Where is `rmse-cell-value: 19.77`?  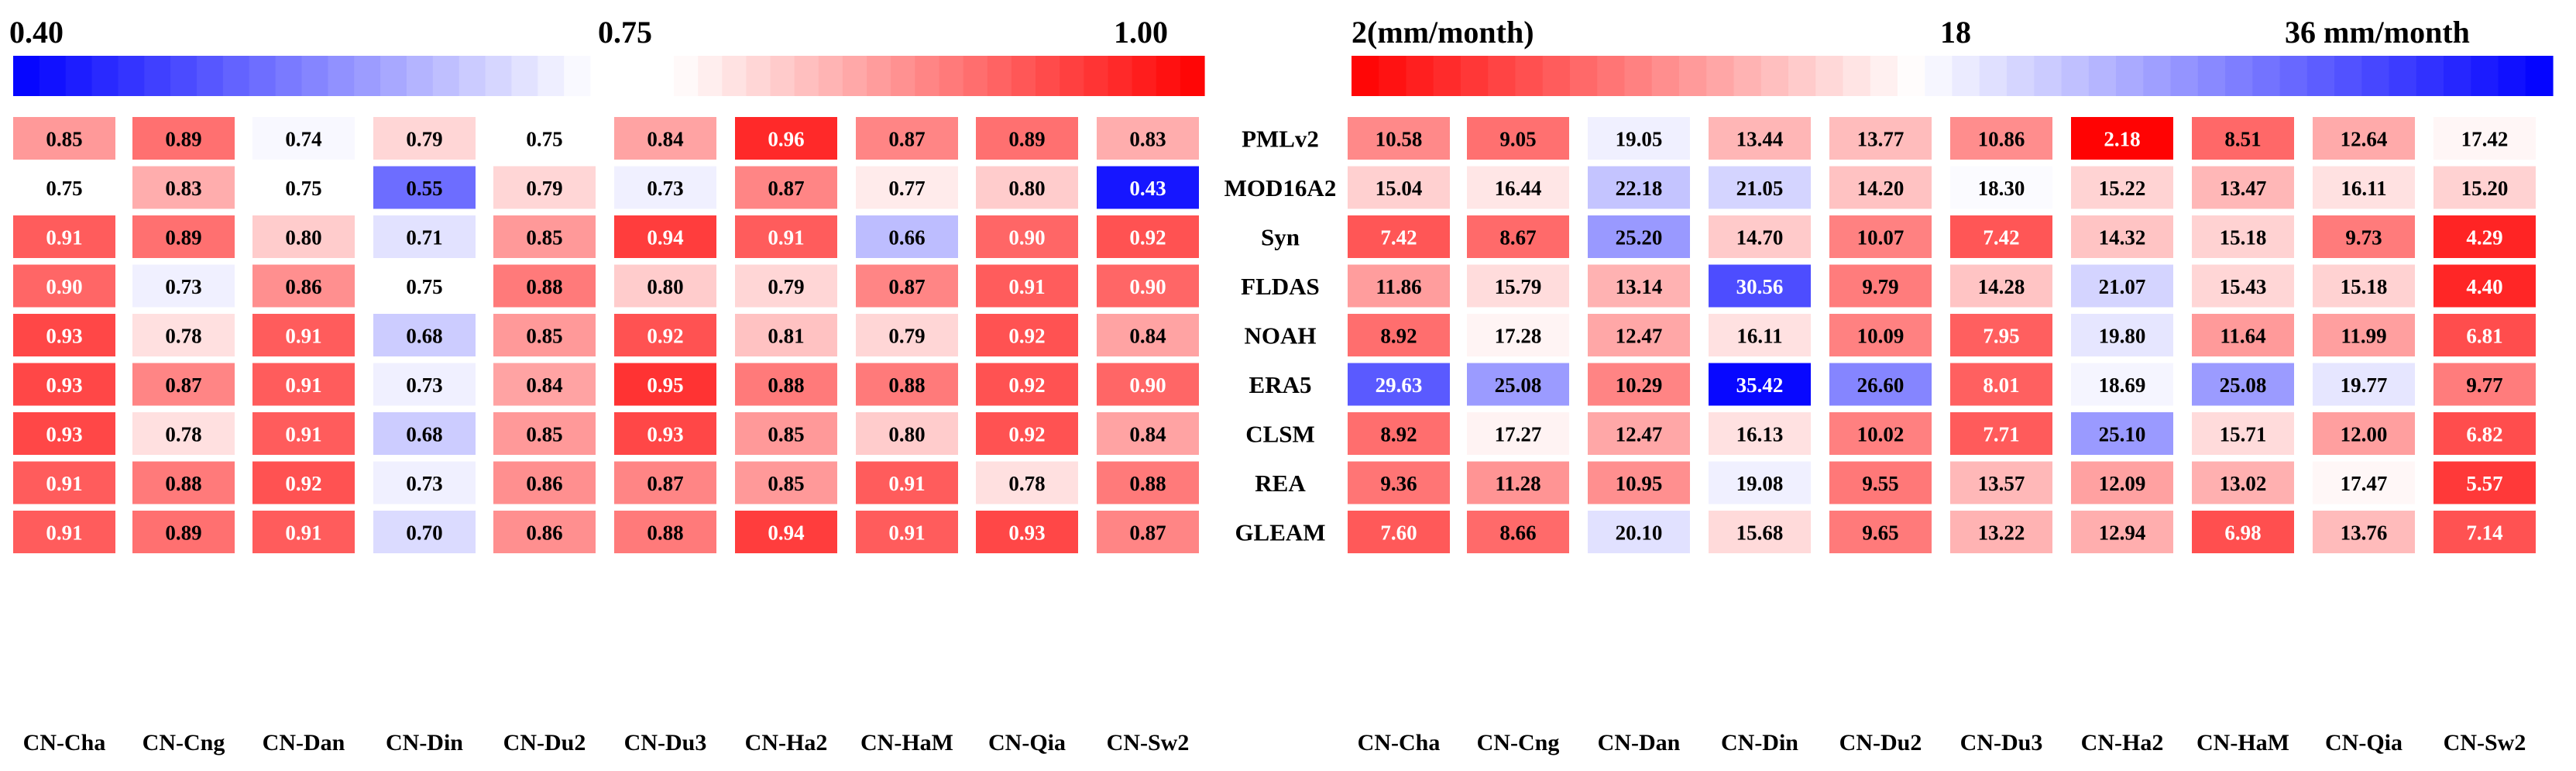 rmse-cell-value: 19.77 is located at coordinates (2364, 385).